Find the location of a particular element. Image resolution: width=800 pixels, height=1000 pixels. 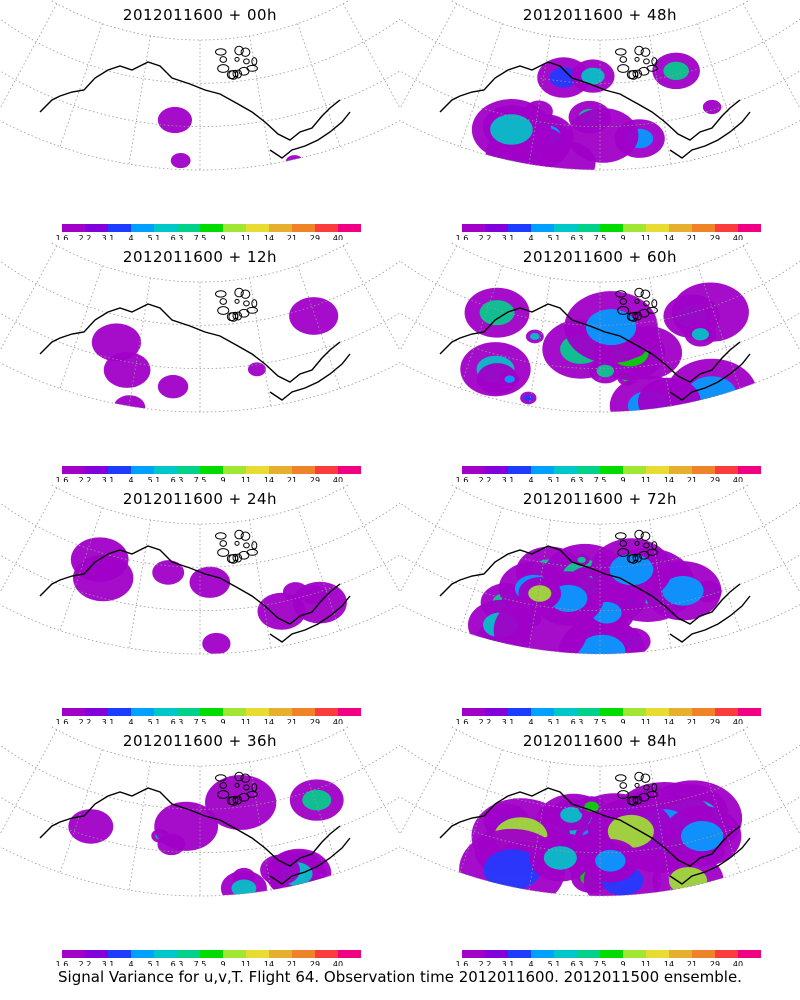

panel-title: 2012011600 + 24h is located at coordinates (200, 499).